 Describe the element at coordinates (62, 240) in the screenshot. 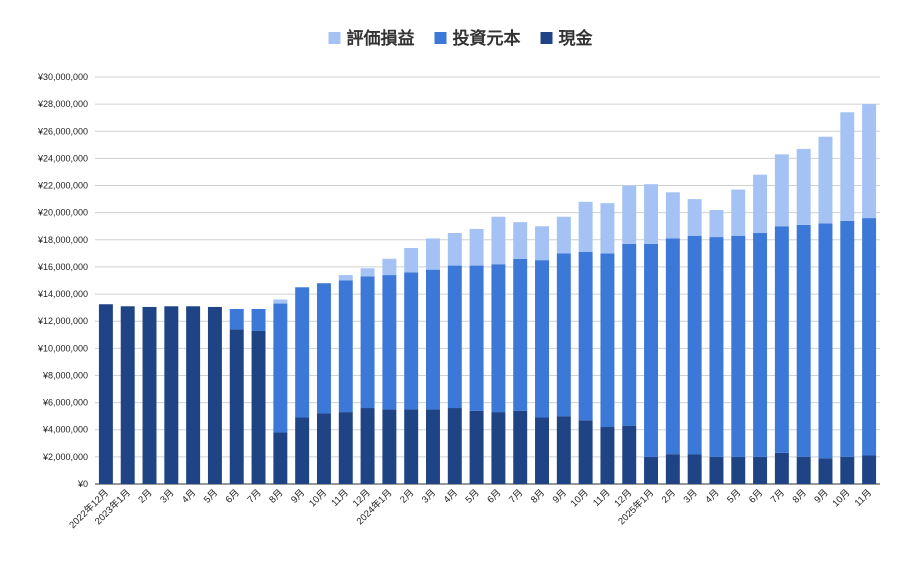

I see `y-tick-label: ¥18,000,000` at that location.